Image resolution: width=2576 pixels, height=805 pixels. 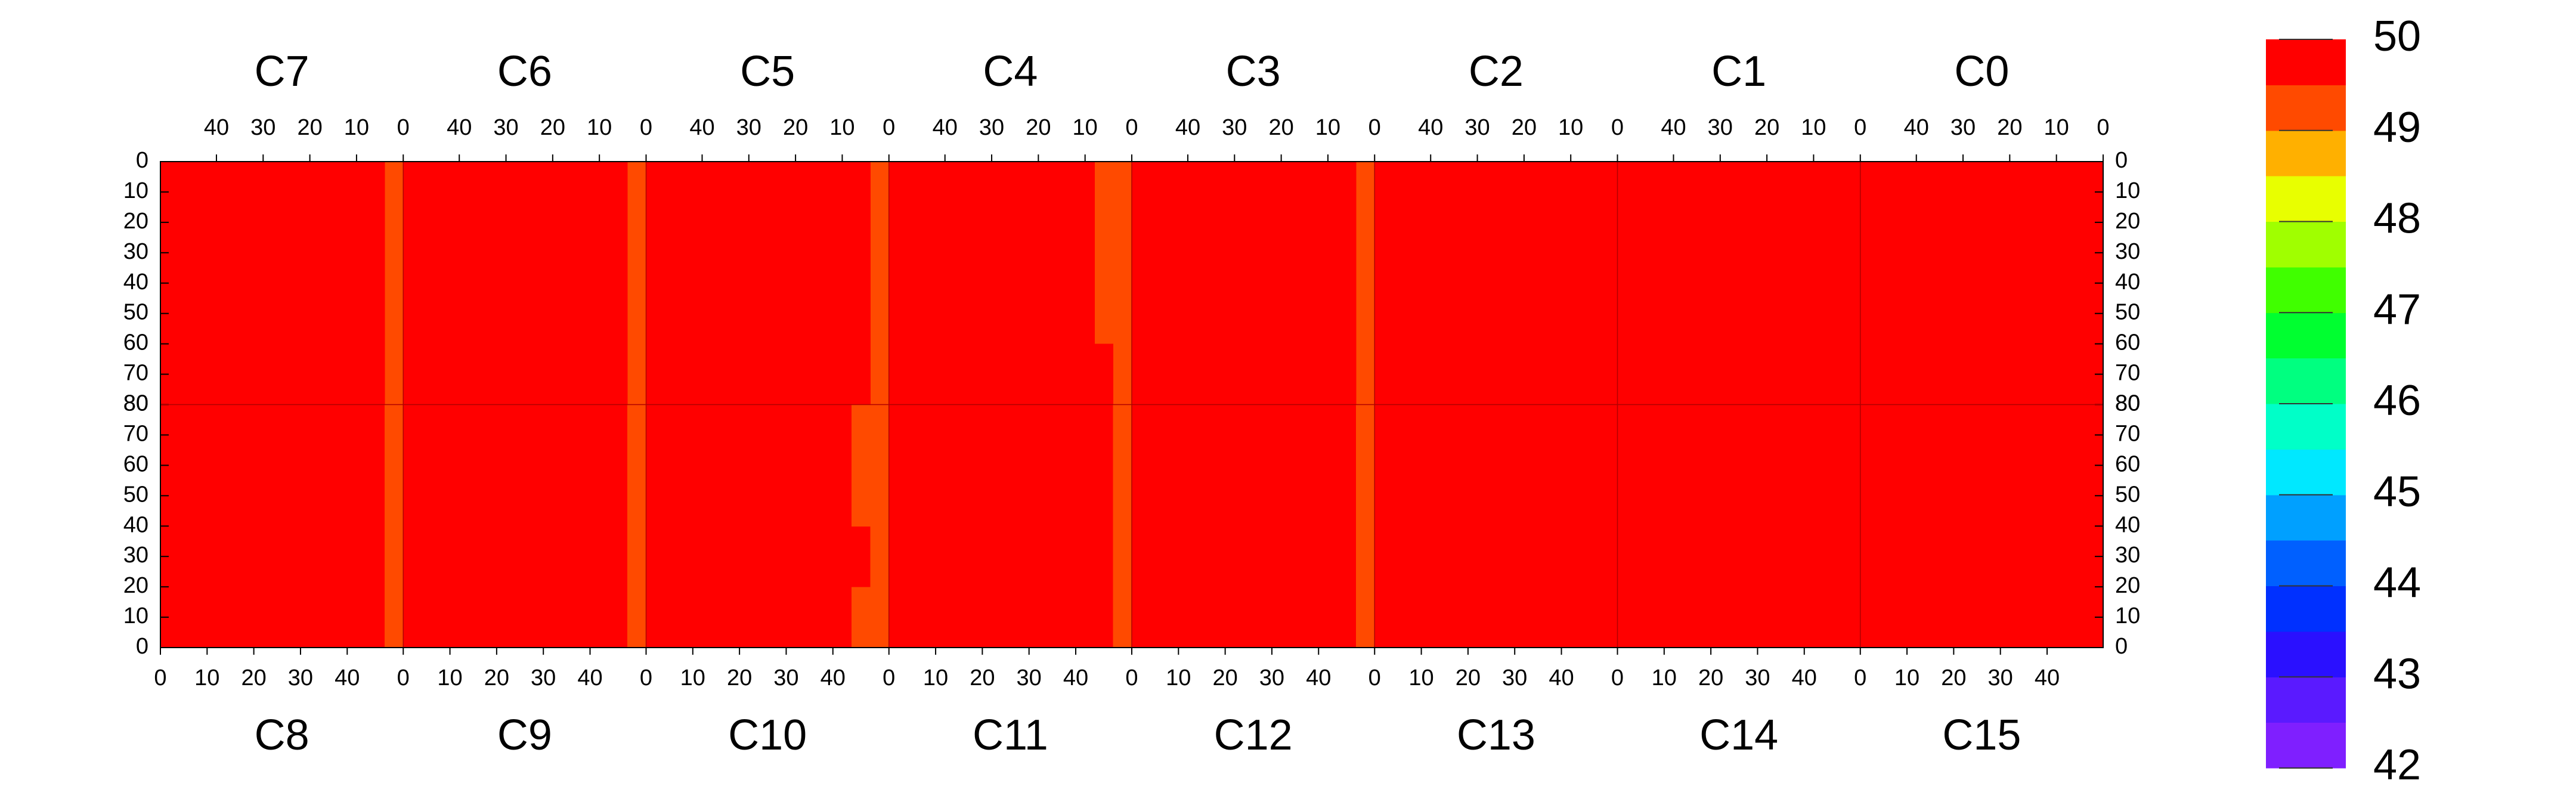 What do you see at coordinates (2397, 765) in the screenshot?
I see `colorbar-label: 42` at bounding box center [2397, 765].